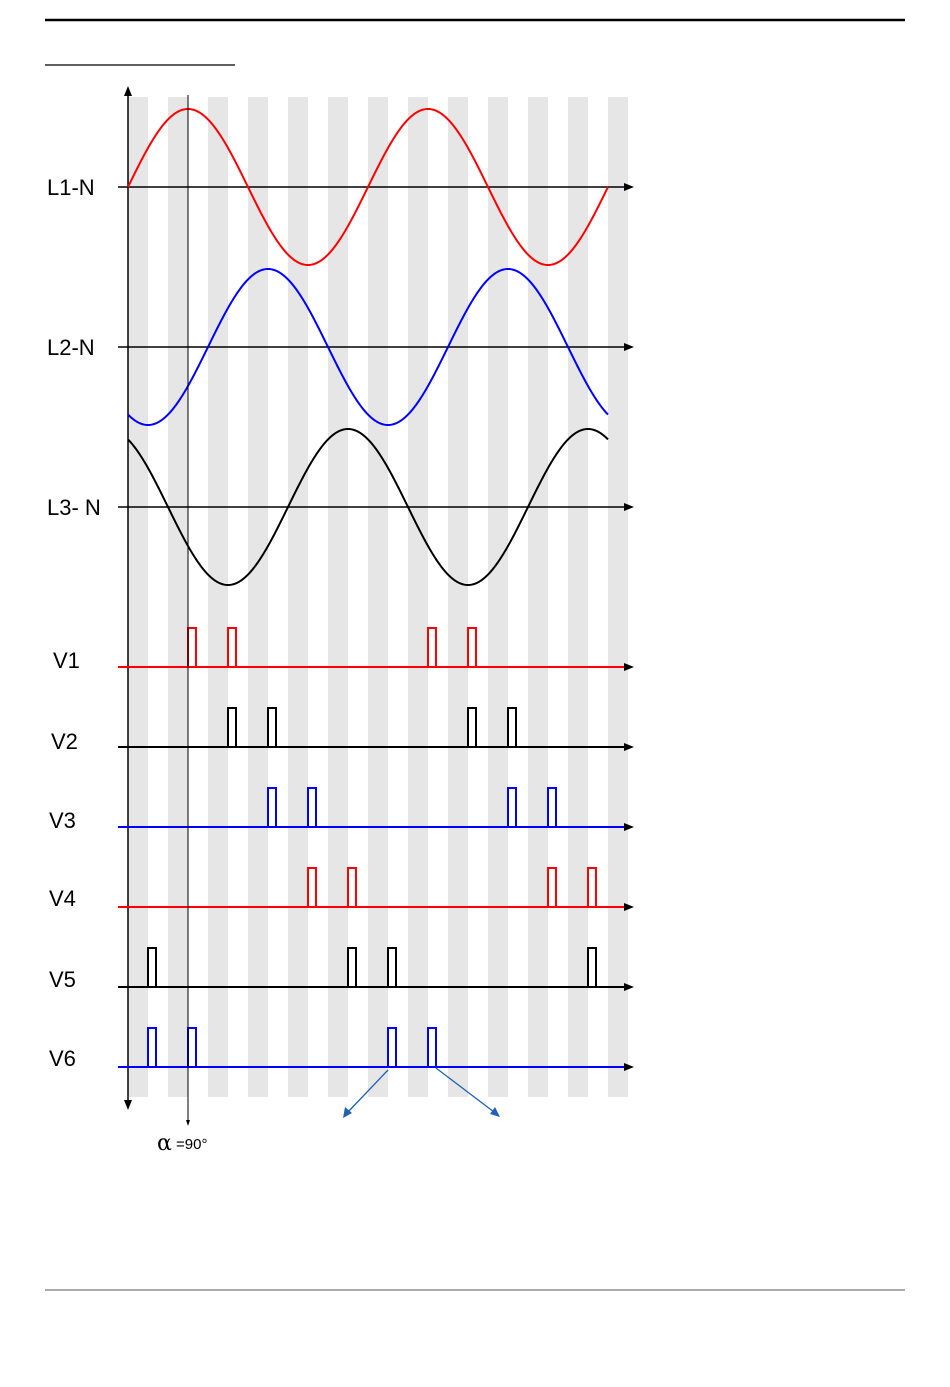 This screenshot has width=950, height=1387. What do you see at coordinates (74, 623) in the screenshot?
I see `labels-group: L1-N L2-N L3- N V1 V2 V3 V4 V5 V6` at bounding box center [74, 623].